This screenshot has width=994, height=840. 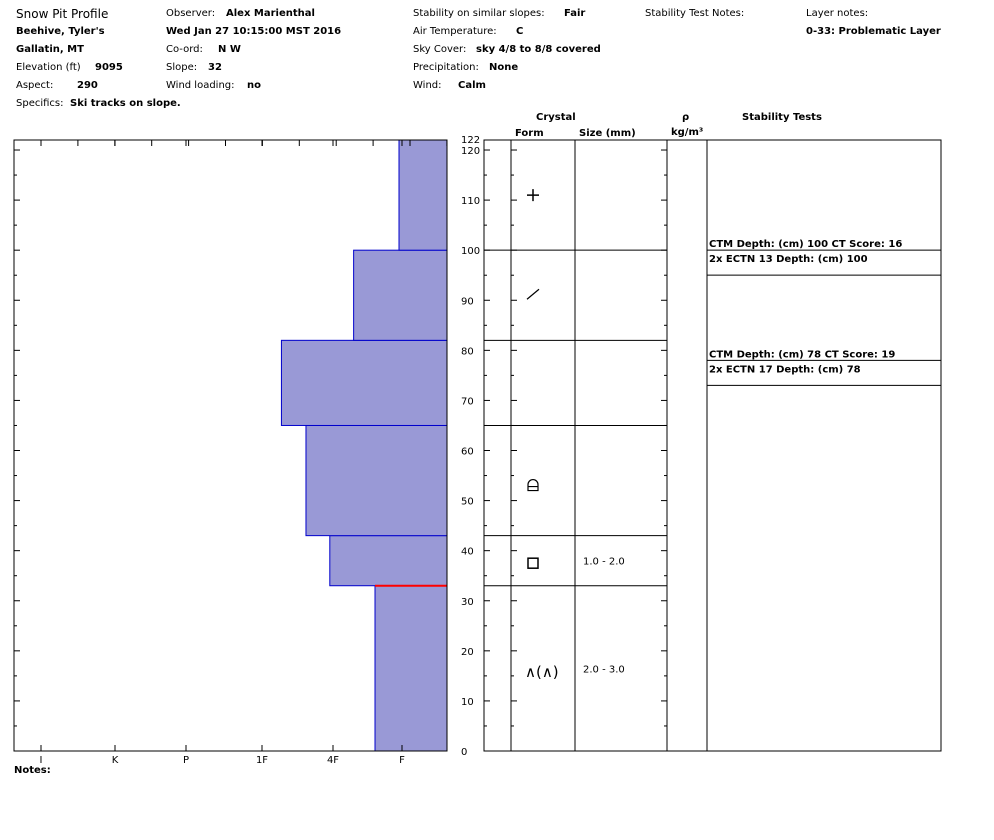 What do you see at coordinates (464, 752) in the screenshot?
I see `depth-tick-label: 0` at bounding box center [464, 752].